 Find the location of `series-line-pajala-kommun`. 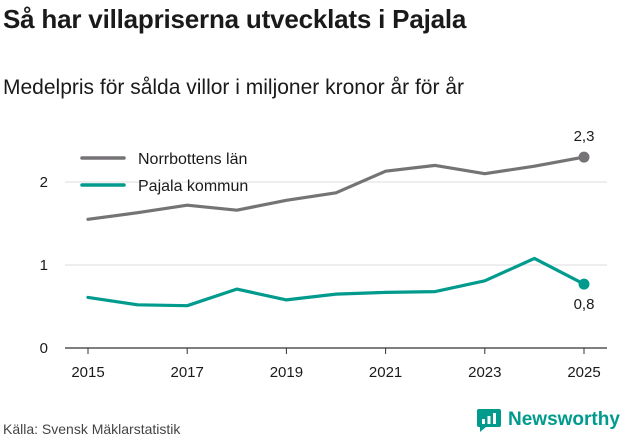

series-line-pajala-kommun is located at coordinates (336, 282).